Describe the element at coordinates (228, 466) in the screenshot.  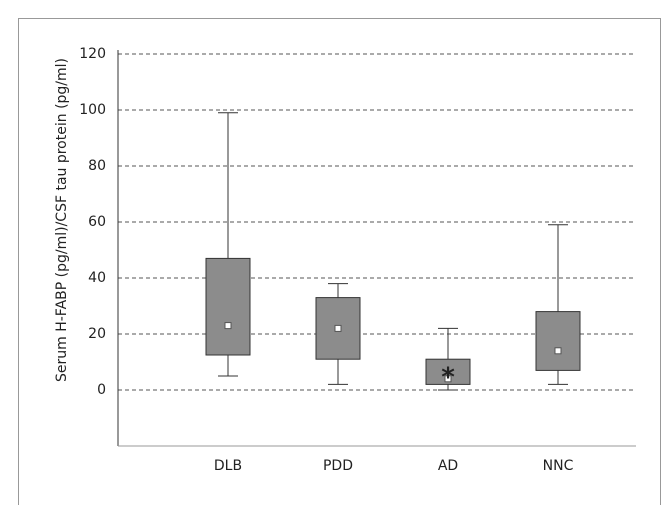
I see `x-tick-label: DLB` at that location.